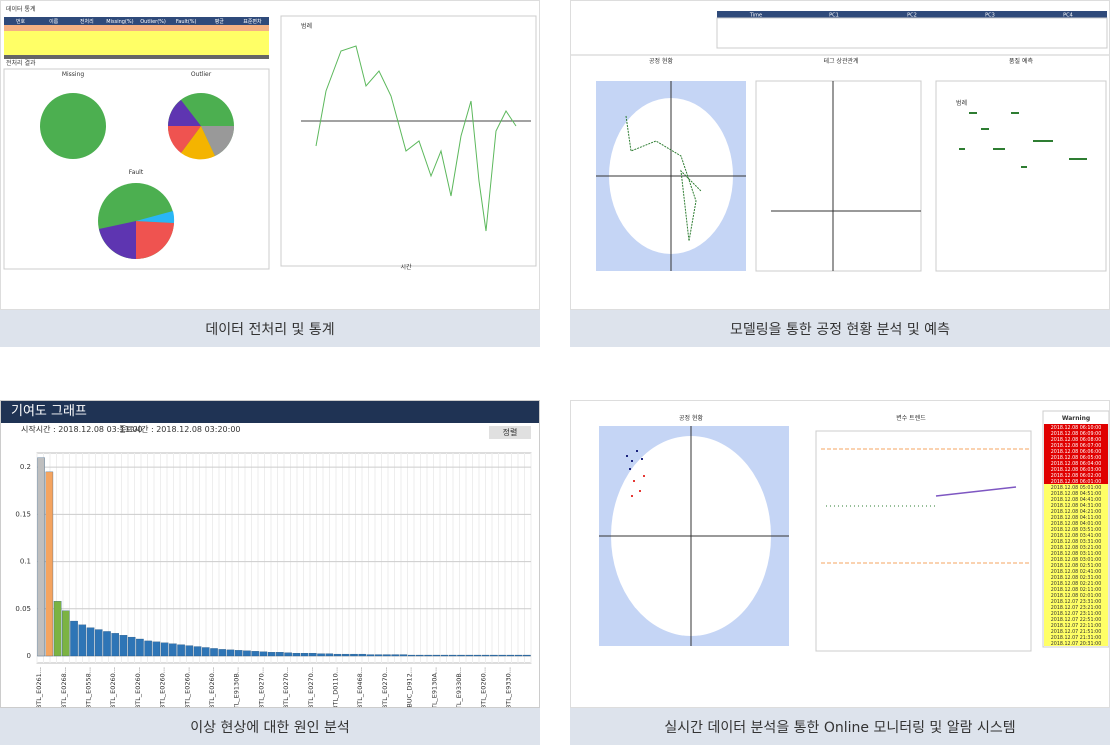 This screenshot has width=1110, height=745. What do you see at coordinates (1076, 518) in the screenshot?
I see `warning-time: 2018.12.08 04:11:00` at bounding box center [1076, 518].